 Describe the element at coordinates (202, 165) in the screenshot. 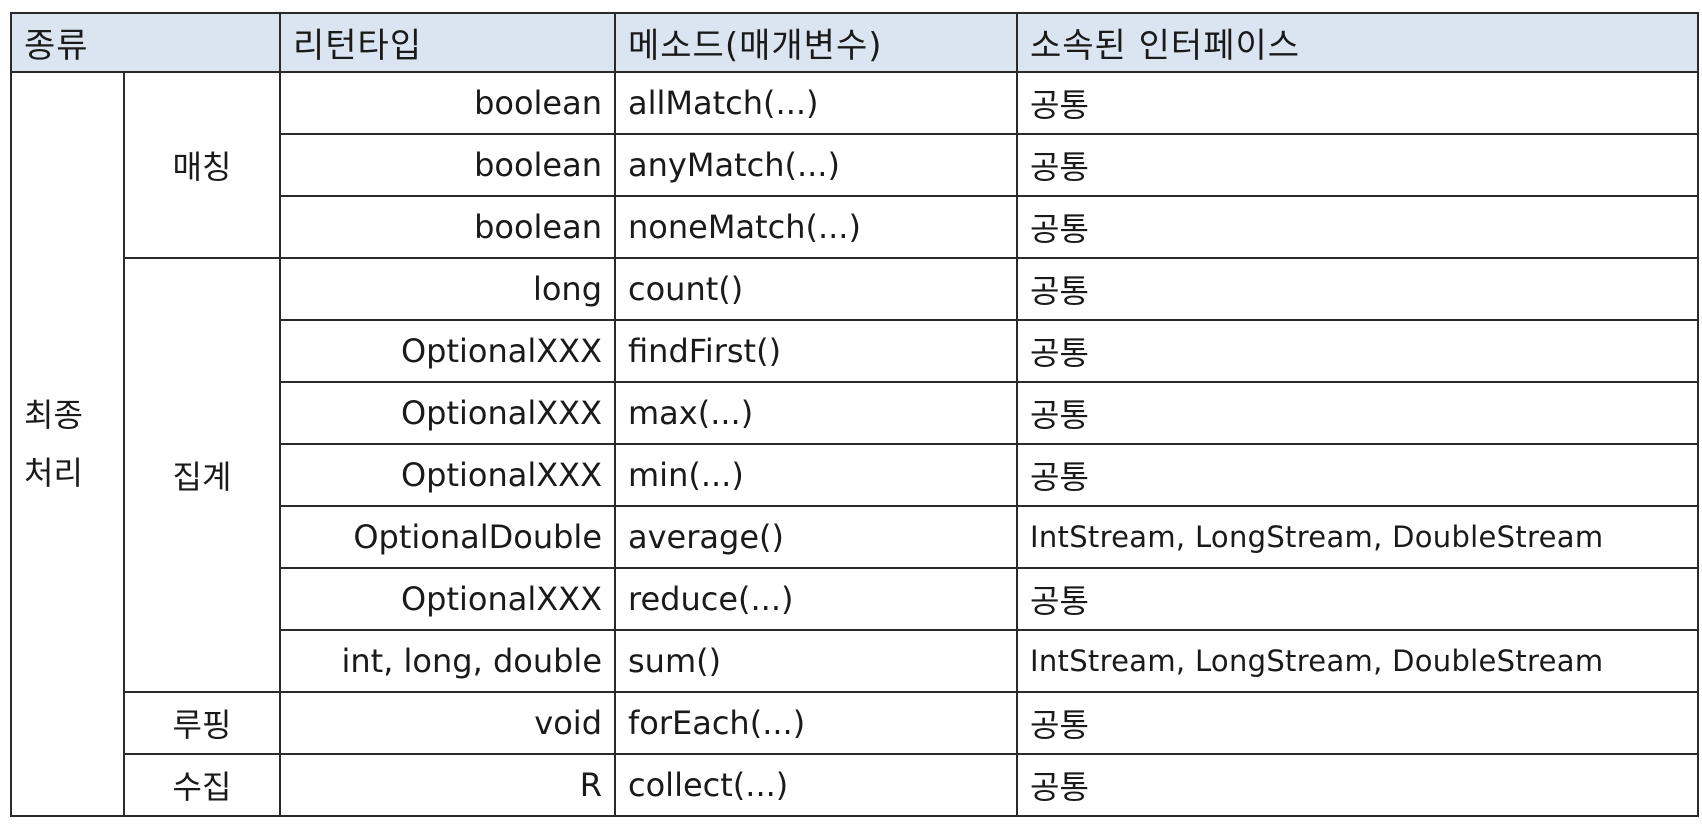

I see `group-matching: 매칭` at that location.